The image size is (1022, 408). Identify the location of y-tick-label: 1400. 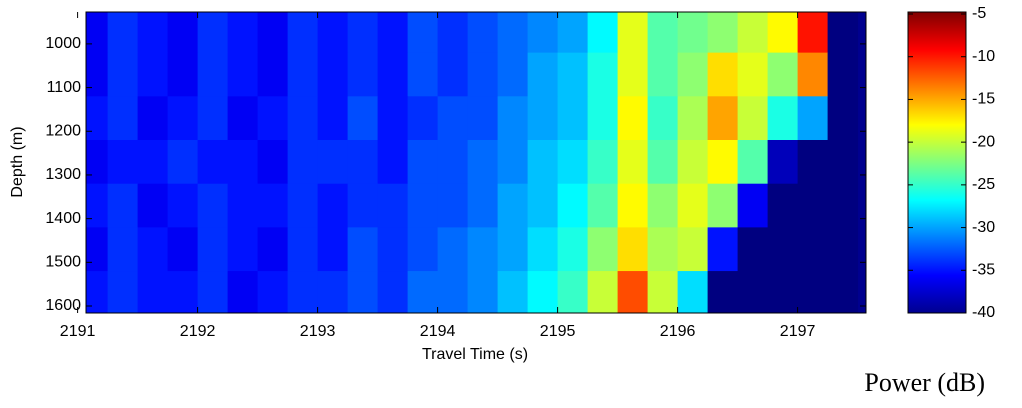
(63, 218).